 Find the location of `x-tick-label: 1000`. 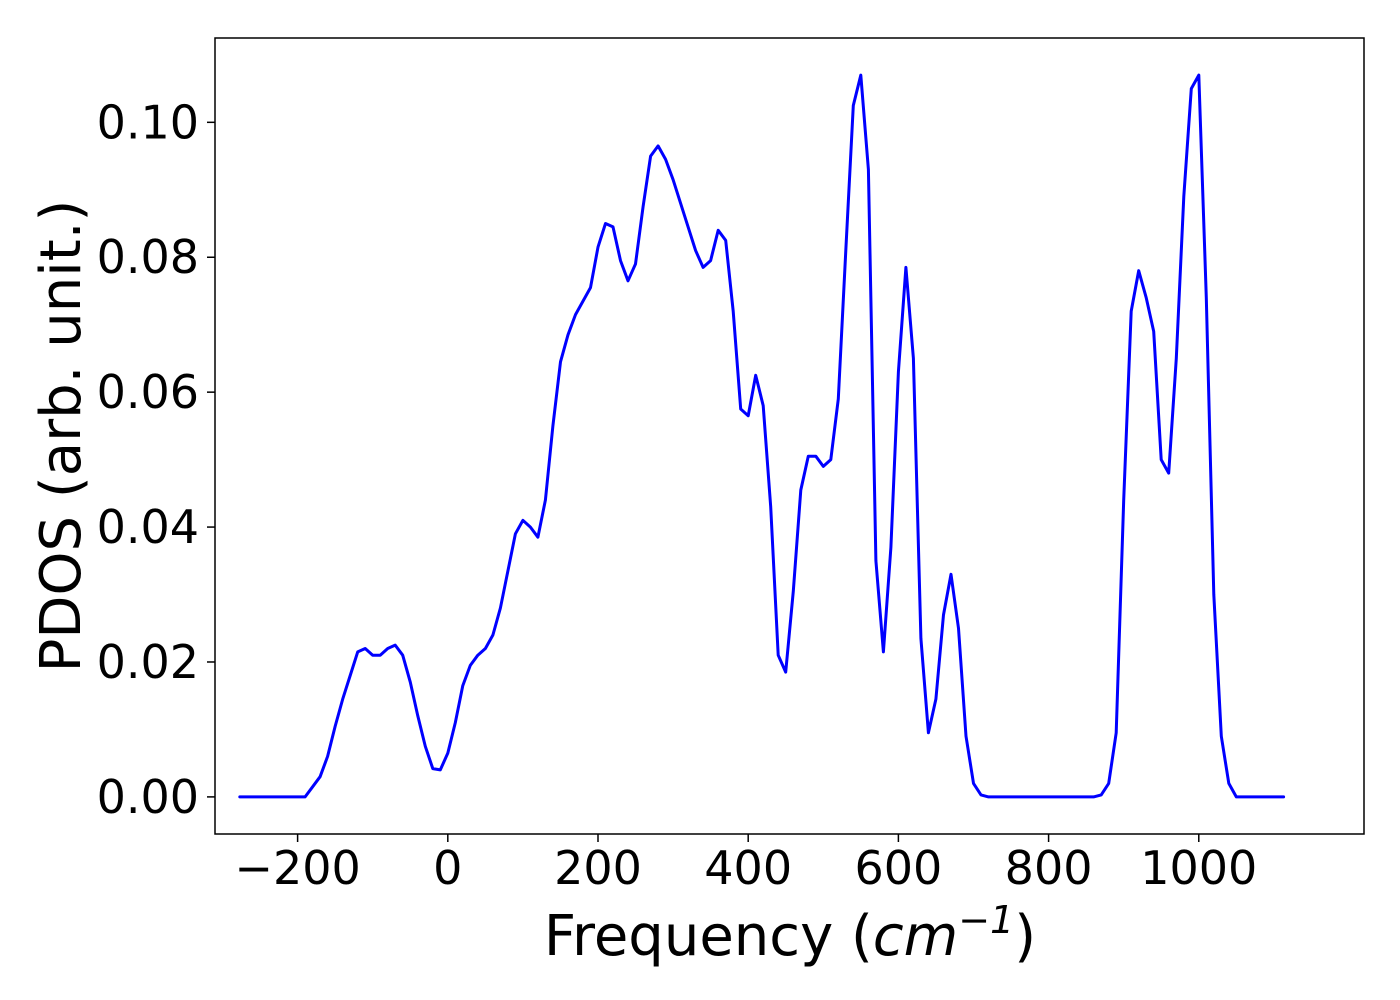

x-tick-label: 1000 is located at coordinates (1198, 868).